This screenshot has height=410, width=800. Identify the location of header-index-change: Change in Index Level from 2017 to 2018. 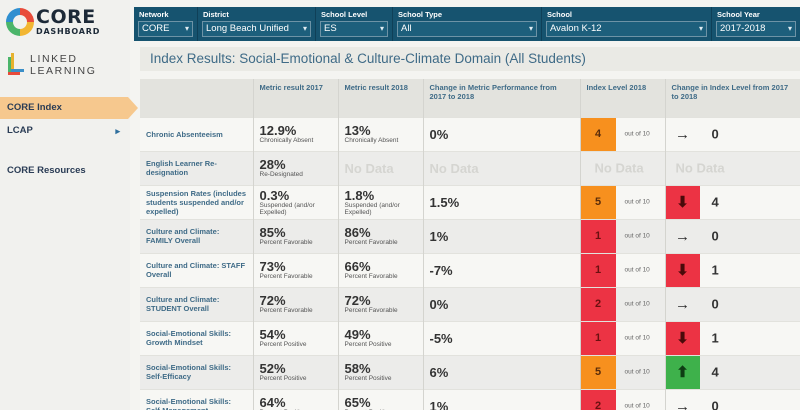
(732, 98).